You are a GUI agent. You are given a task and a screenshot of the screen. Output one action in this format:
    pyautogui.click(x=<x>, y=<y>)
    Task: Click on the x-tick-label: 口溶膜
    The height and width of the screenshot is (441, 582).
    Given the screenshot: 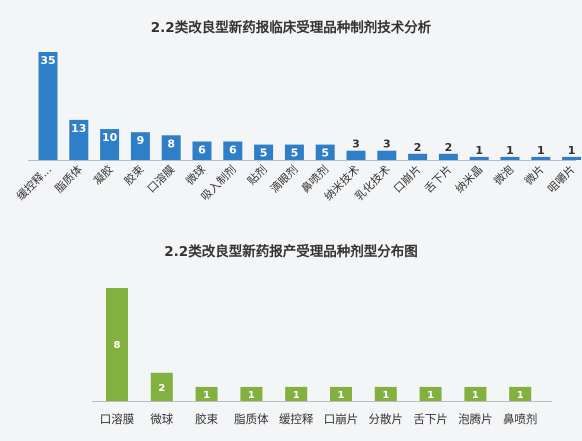 What is the action you would take?
    pyautogui.click(x=117, y=419)
    